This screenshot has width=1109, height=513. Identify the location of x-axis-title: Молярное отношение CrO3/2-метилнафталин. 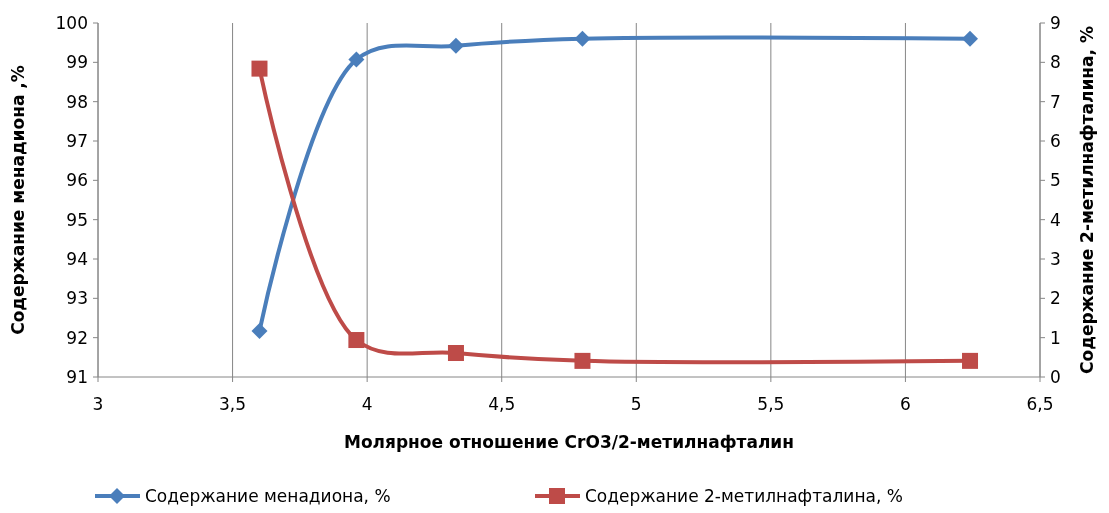
(569, 442).